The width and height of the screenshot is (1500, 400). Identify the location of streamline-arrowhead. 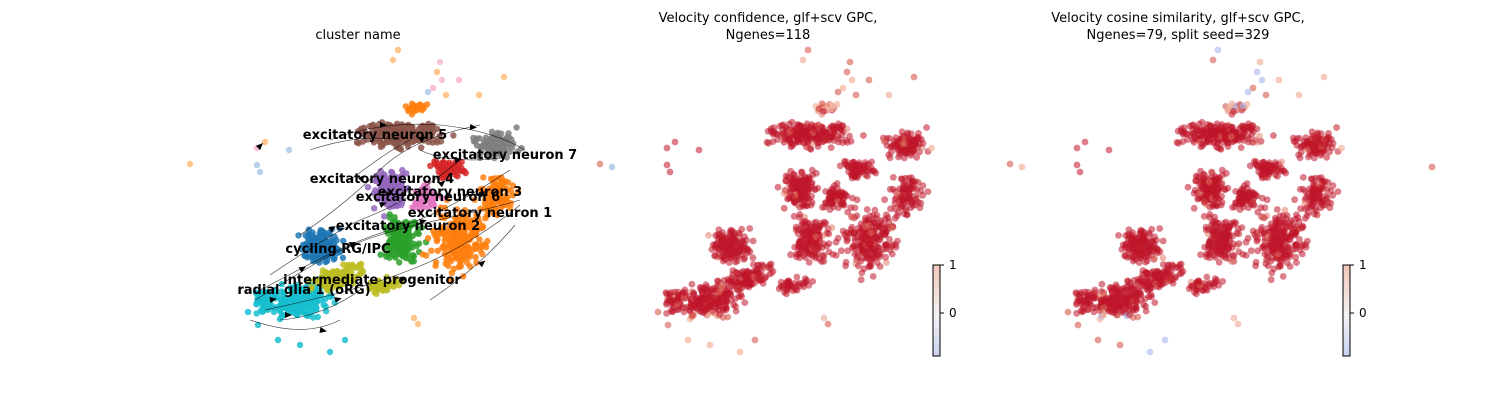
(458, 160).